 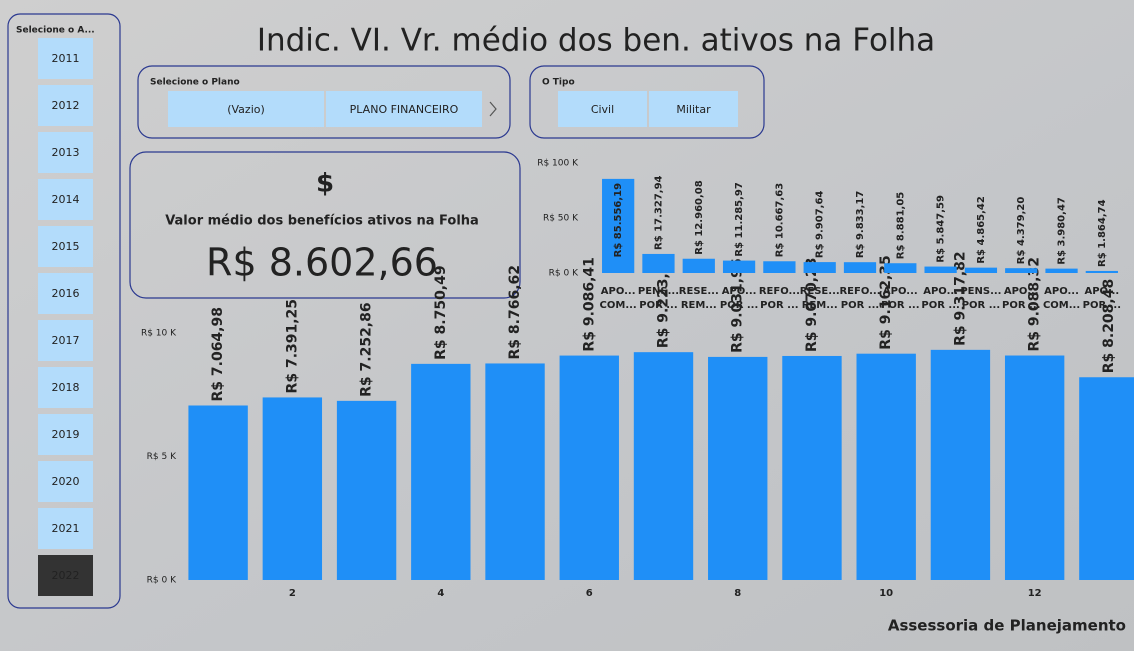 I want to click on x-tick-label: 10, so click(x=886, y=593).